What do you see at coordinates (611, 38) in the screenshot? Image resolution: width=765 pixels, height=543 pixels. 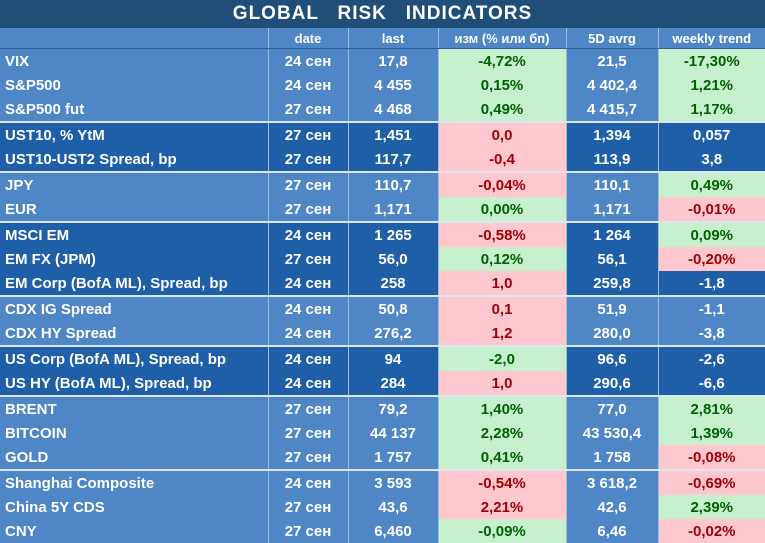 I see `header-5d-avg: 5D avrg` at bounding box center [611, 38].